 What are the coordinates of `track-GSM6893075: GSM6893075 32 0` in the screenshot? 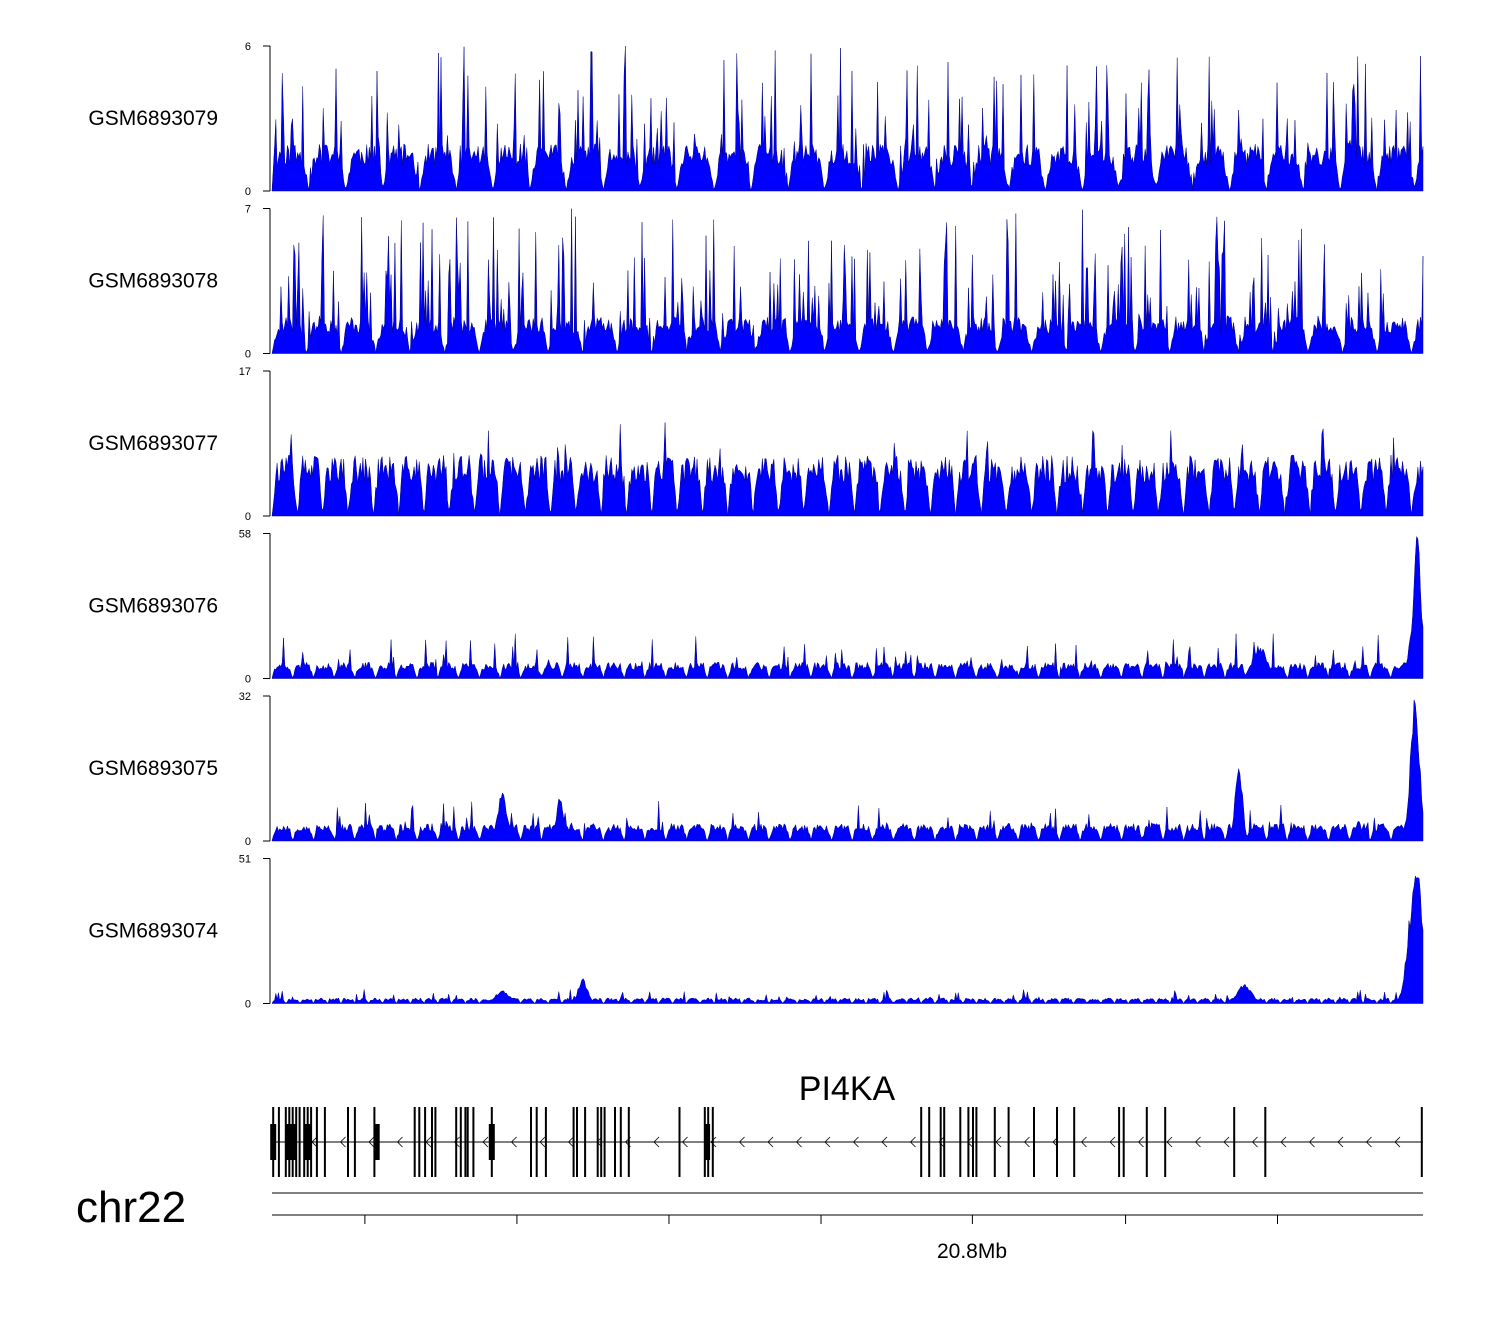 It's located at (756, 769).